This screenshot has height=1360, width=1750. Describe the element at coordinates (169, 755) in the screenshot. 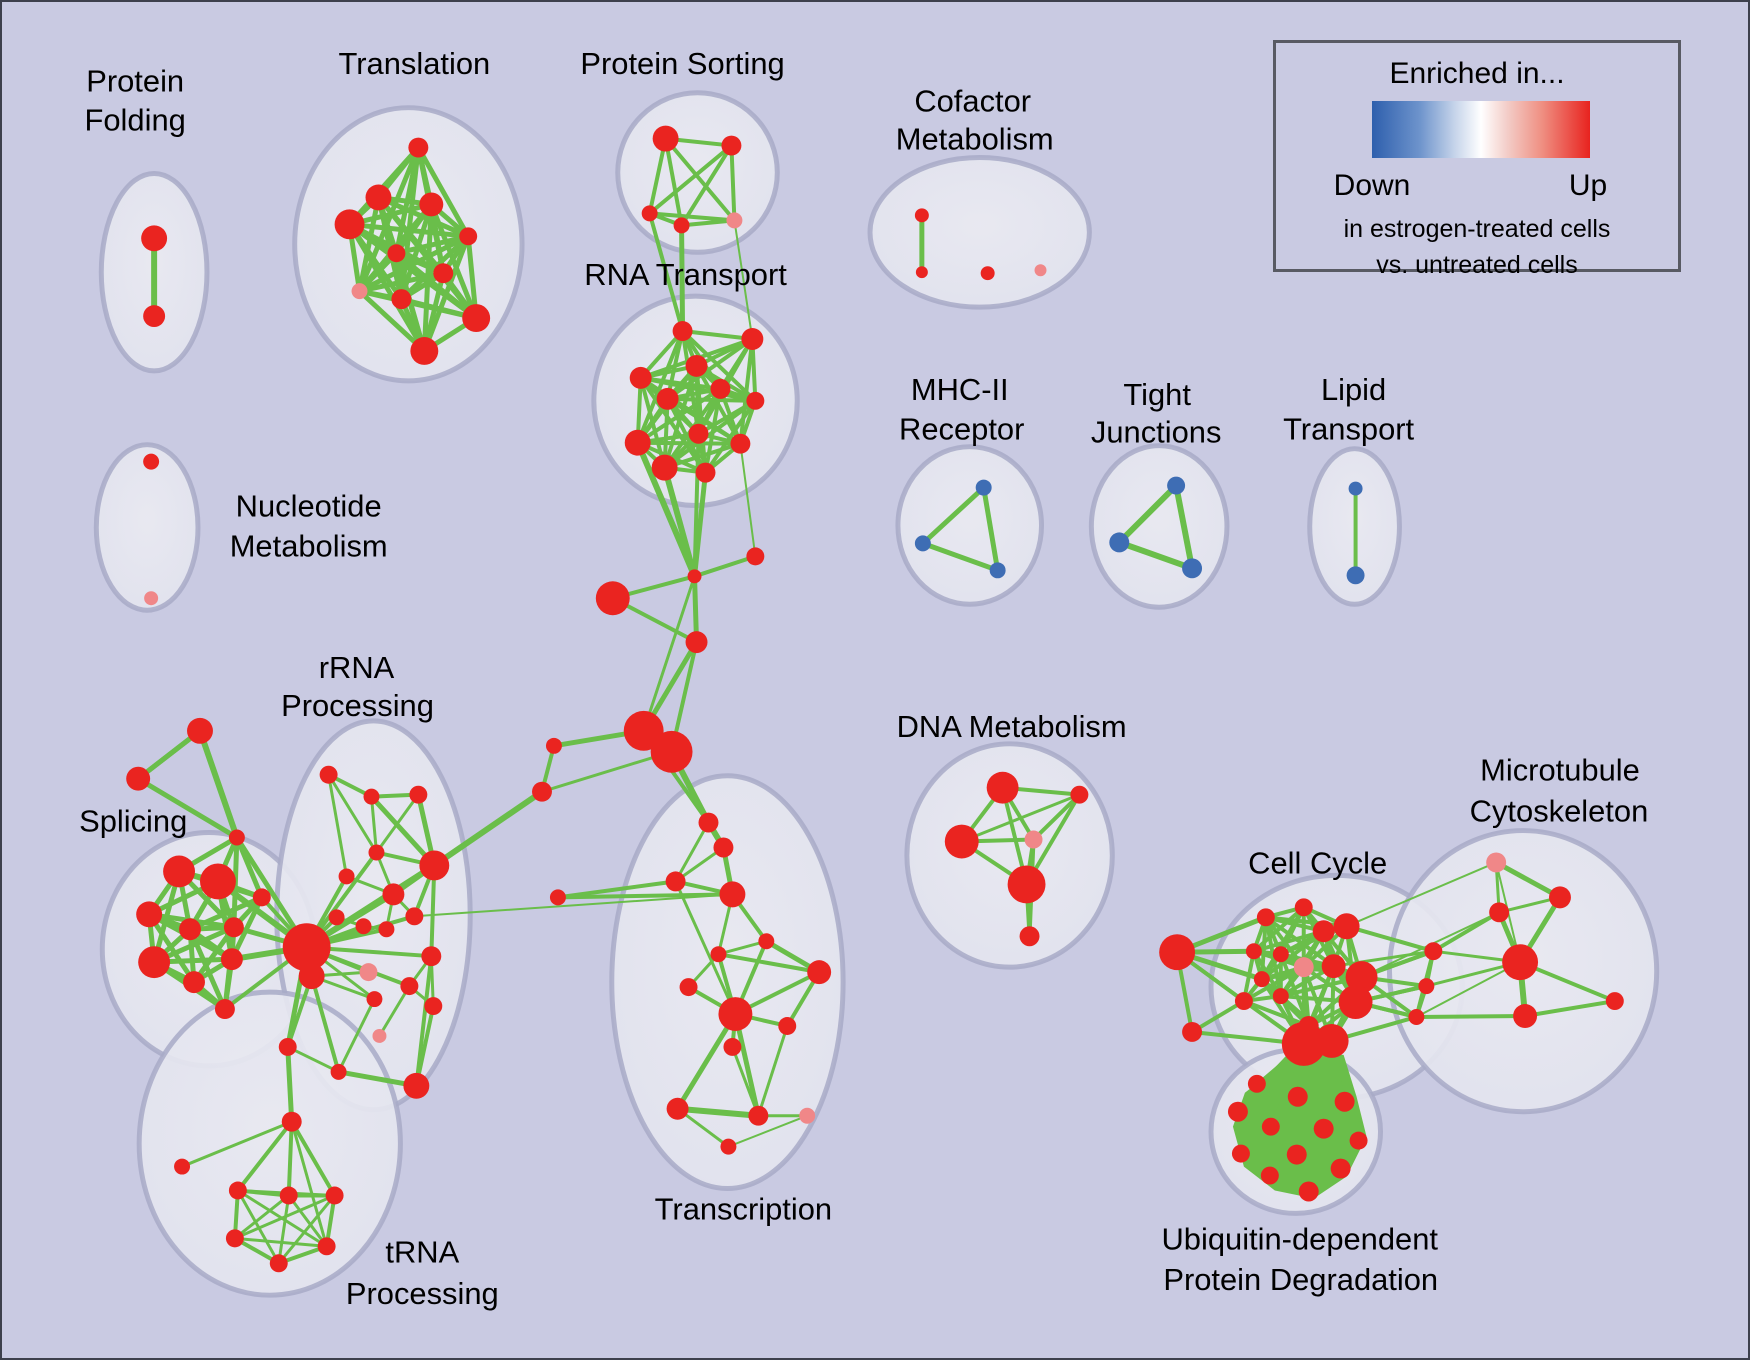

I see `splicing-edge` at that location.